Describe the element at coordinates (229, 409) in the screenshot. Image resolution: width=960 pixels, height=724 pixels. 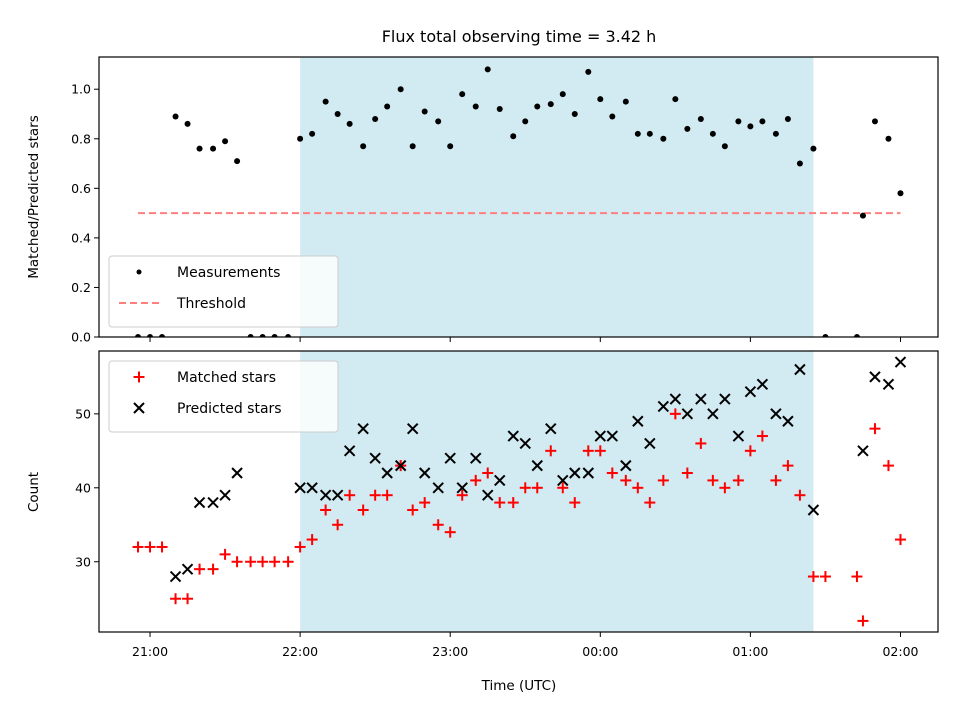
I see `legend-label: Predicted stars` at that location.